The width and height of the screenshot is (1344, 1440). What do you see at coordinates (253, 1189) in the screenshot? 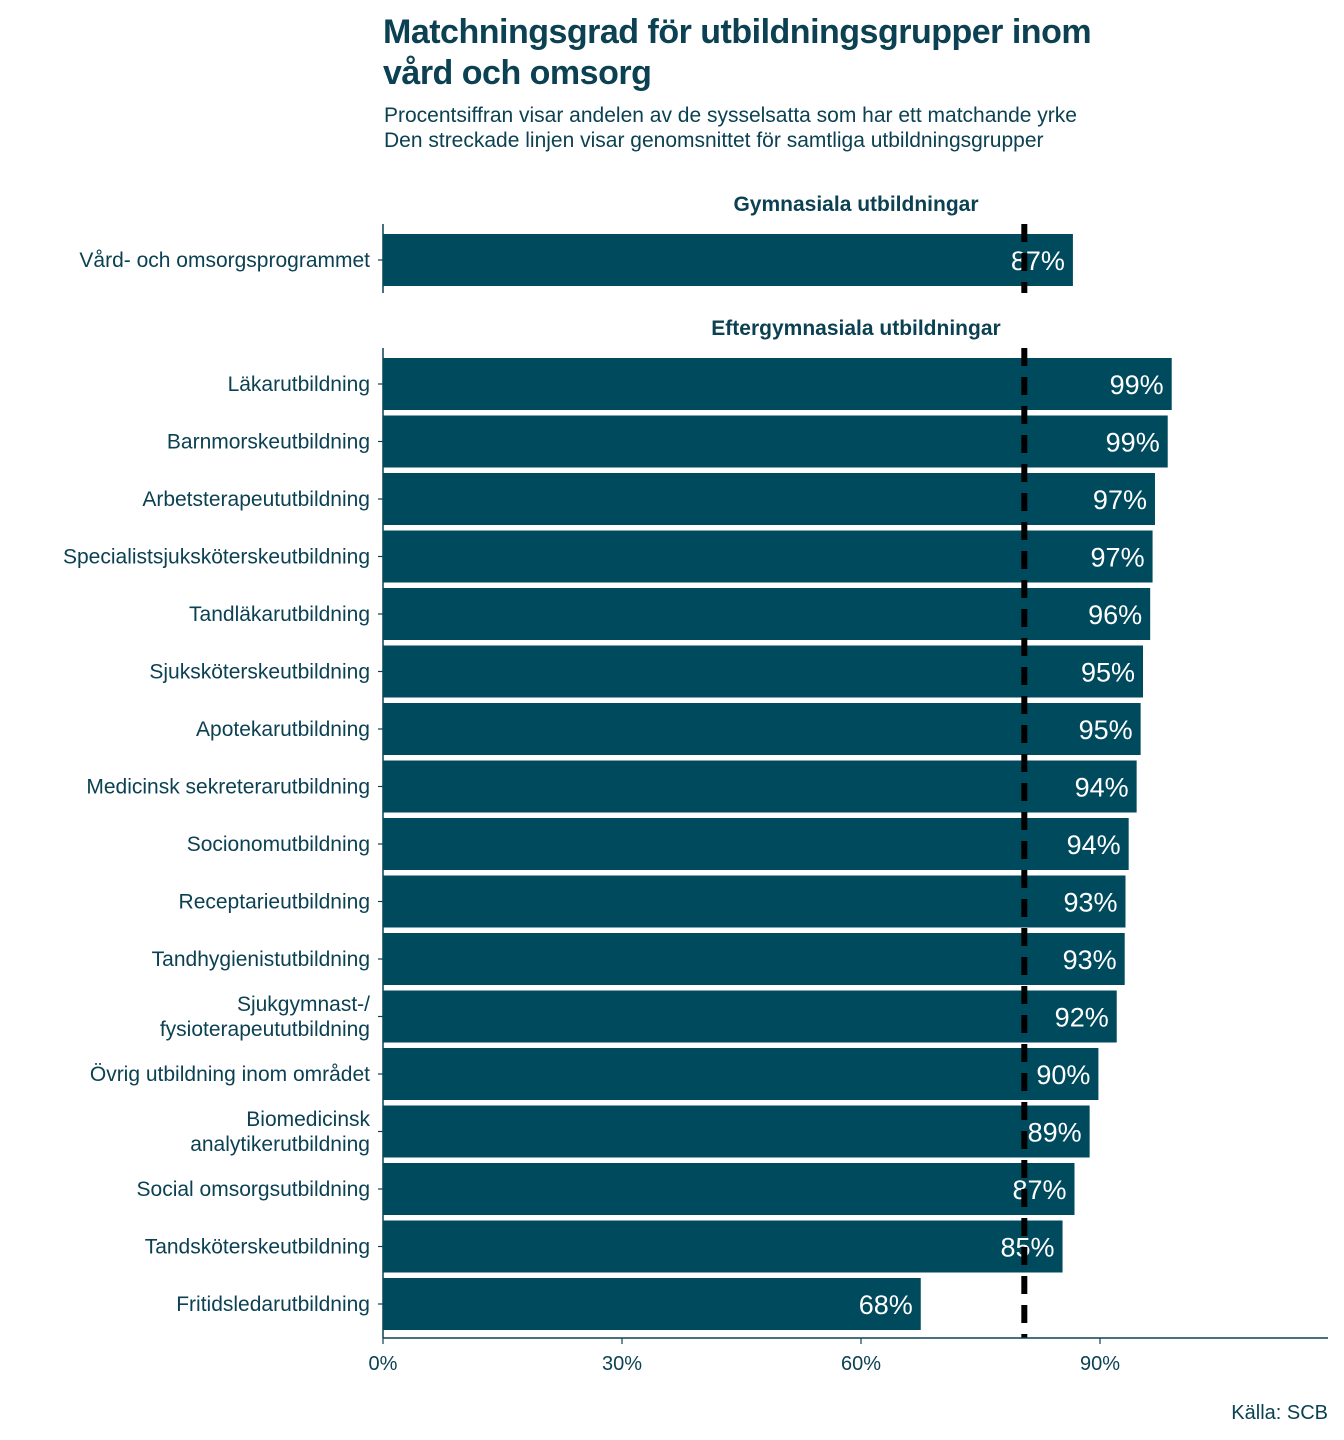
I see `category-label: Social omsorgsutbildning` at bounding box center [253, 1189].